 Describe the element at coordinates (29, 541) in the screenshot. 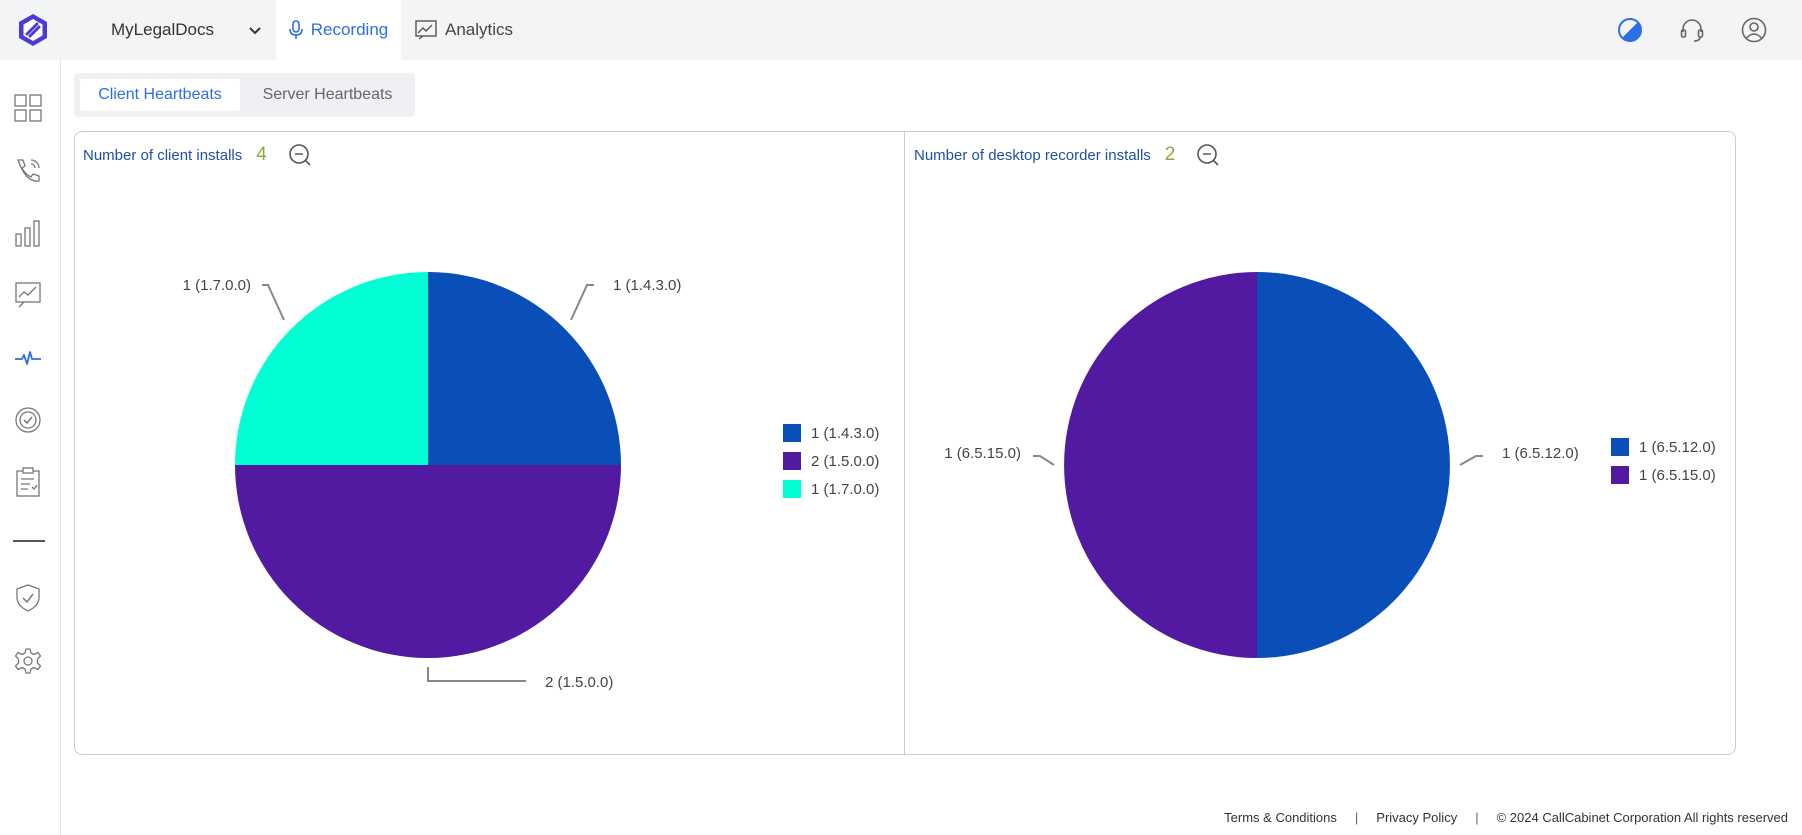

I see `sidebar-divider` at that location.